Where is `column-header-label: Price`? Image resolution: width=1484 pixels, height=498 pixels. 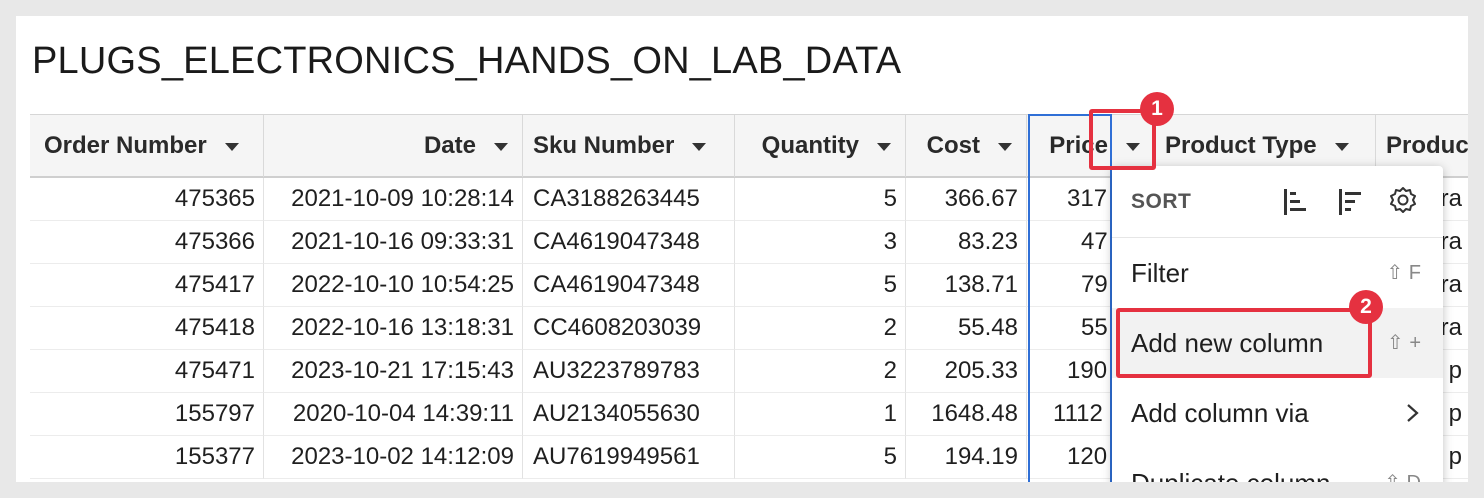
column-header-label: Price is located at coordinates (1078, 145).